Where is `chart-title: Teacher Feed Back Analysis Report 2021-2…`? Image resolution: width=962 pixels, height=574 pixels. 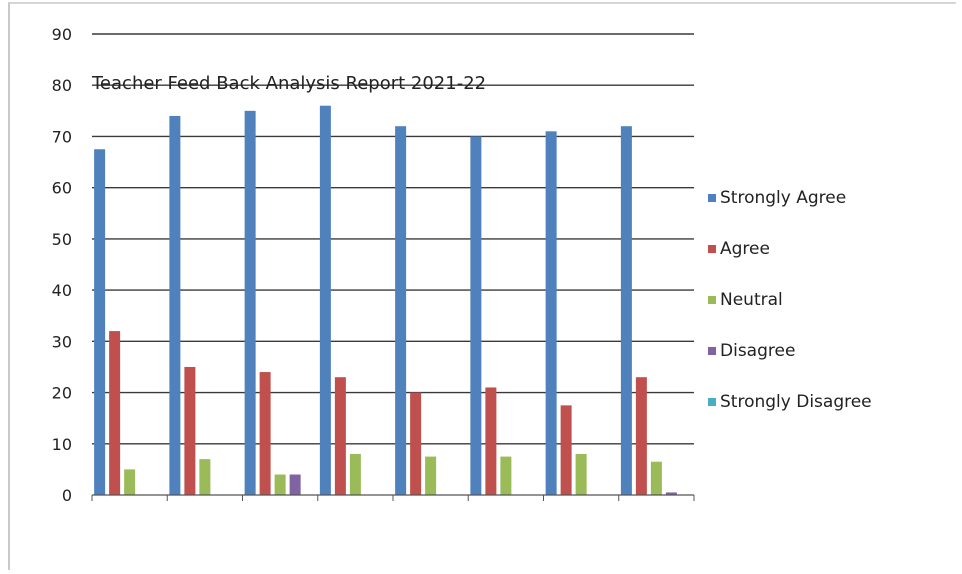
chart-title: Teacher Feed Back Analysis Report 2021-2… is located at coordinates (288, 83).